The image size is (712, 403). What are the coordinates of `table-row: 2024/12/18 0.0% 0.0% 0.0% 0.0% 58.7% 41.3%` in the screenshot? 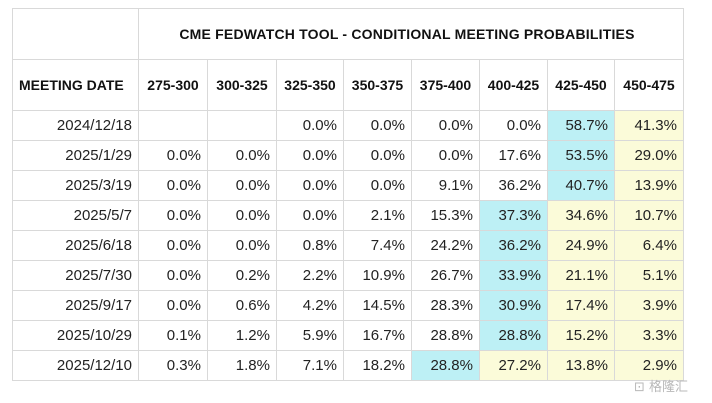 It's located at (348, 125).